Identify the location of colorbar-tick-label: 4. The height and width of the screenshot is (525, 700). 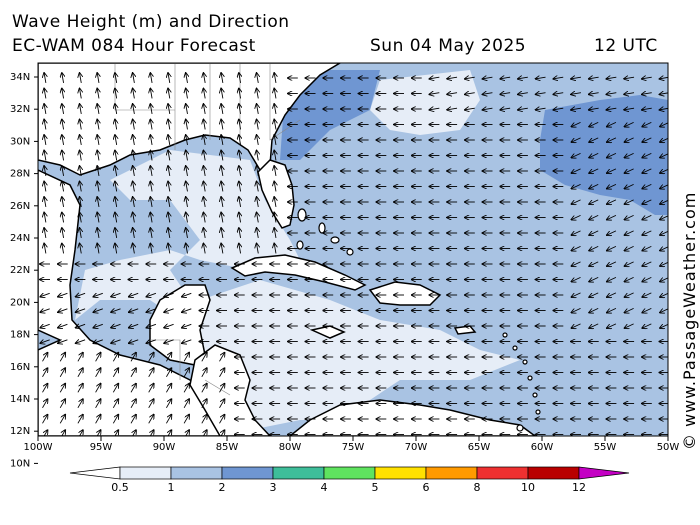
(324, 487).